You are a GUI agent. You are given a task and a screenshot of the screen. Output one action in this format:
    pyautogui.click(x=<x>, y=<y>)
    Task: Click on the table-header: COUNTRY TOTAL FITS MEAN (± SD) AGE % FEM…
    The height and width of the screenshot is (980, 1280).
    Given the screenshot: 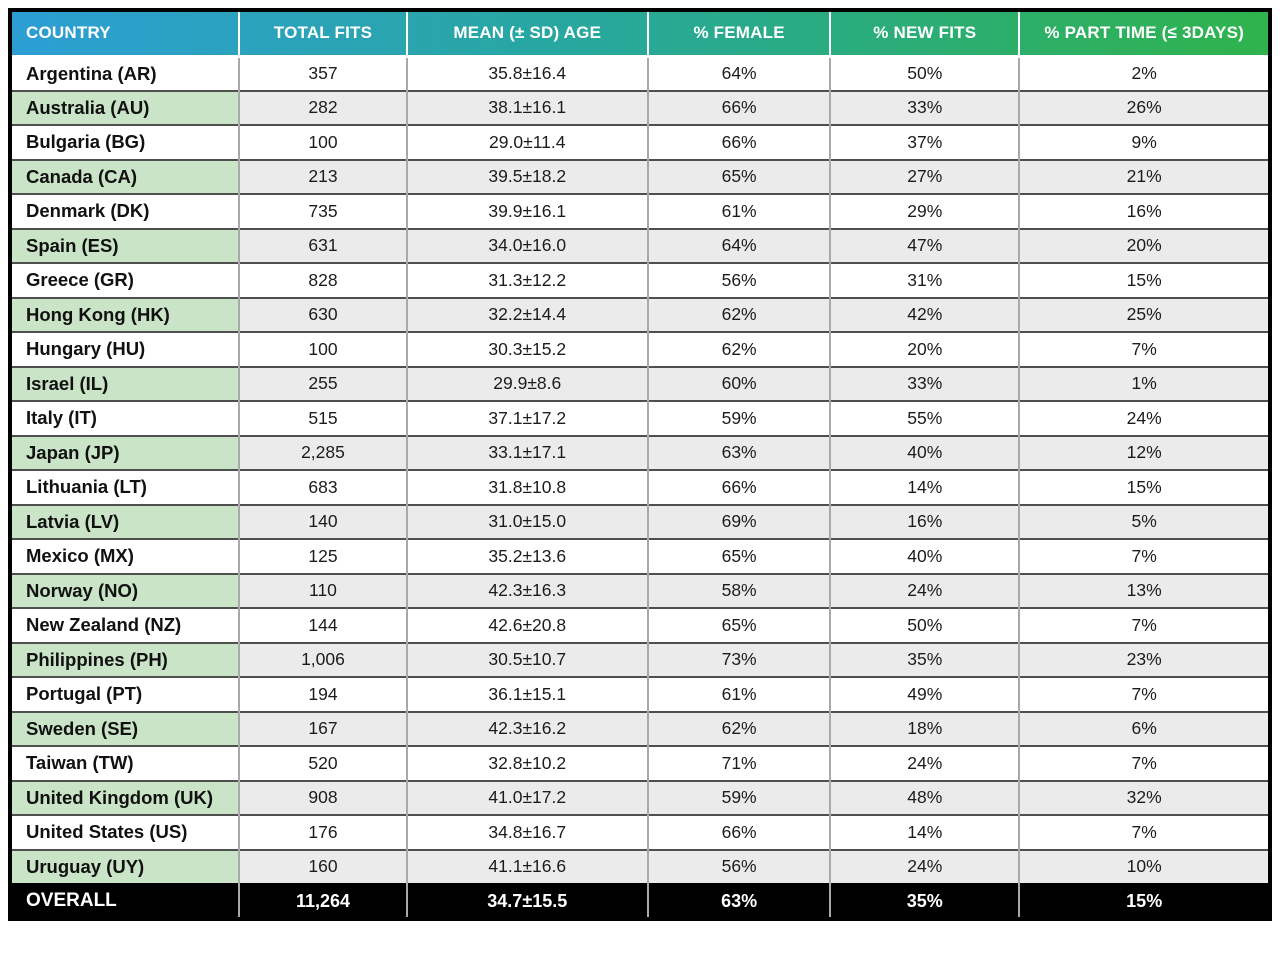 What is the action you would take?
    pyautogui.click(x=640, y=34)
    